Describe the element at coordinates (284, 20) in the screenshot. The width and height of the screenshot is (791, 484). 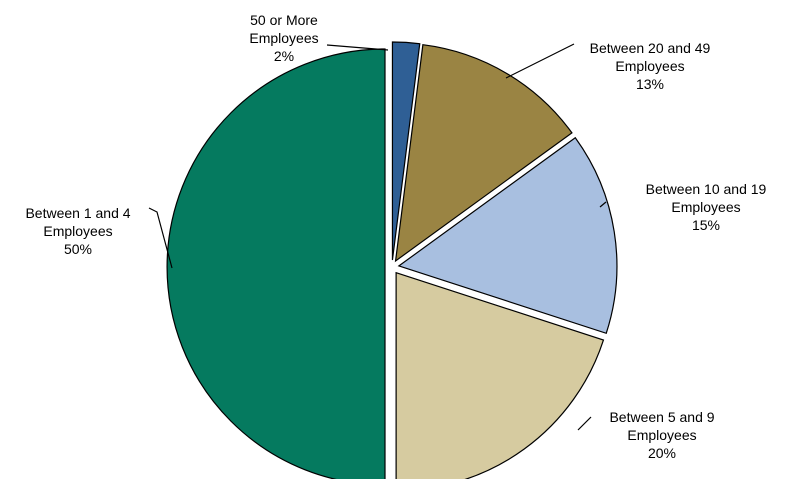
I see `pie-slice-1-label-line: 50 or More` at that location.